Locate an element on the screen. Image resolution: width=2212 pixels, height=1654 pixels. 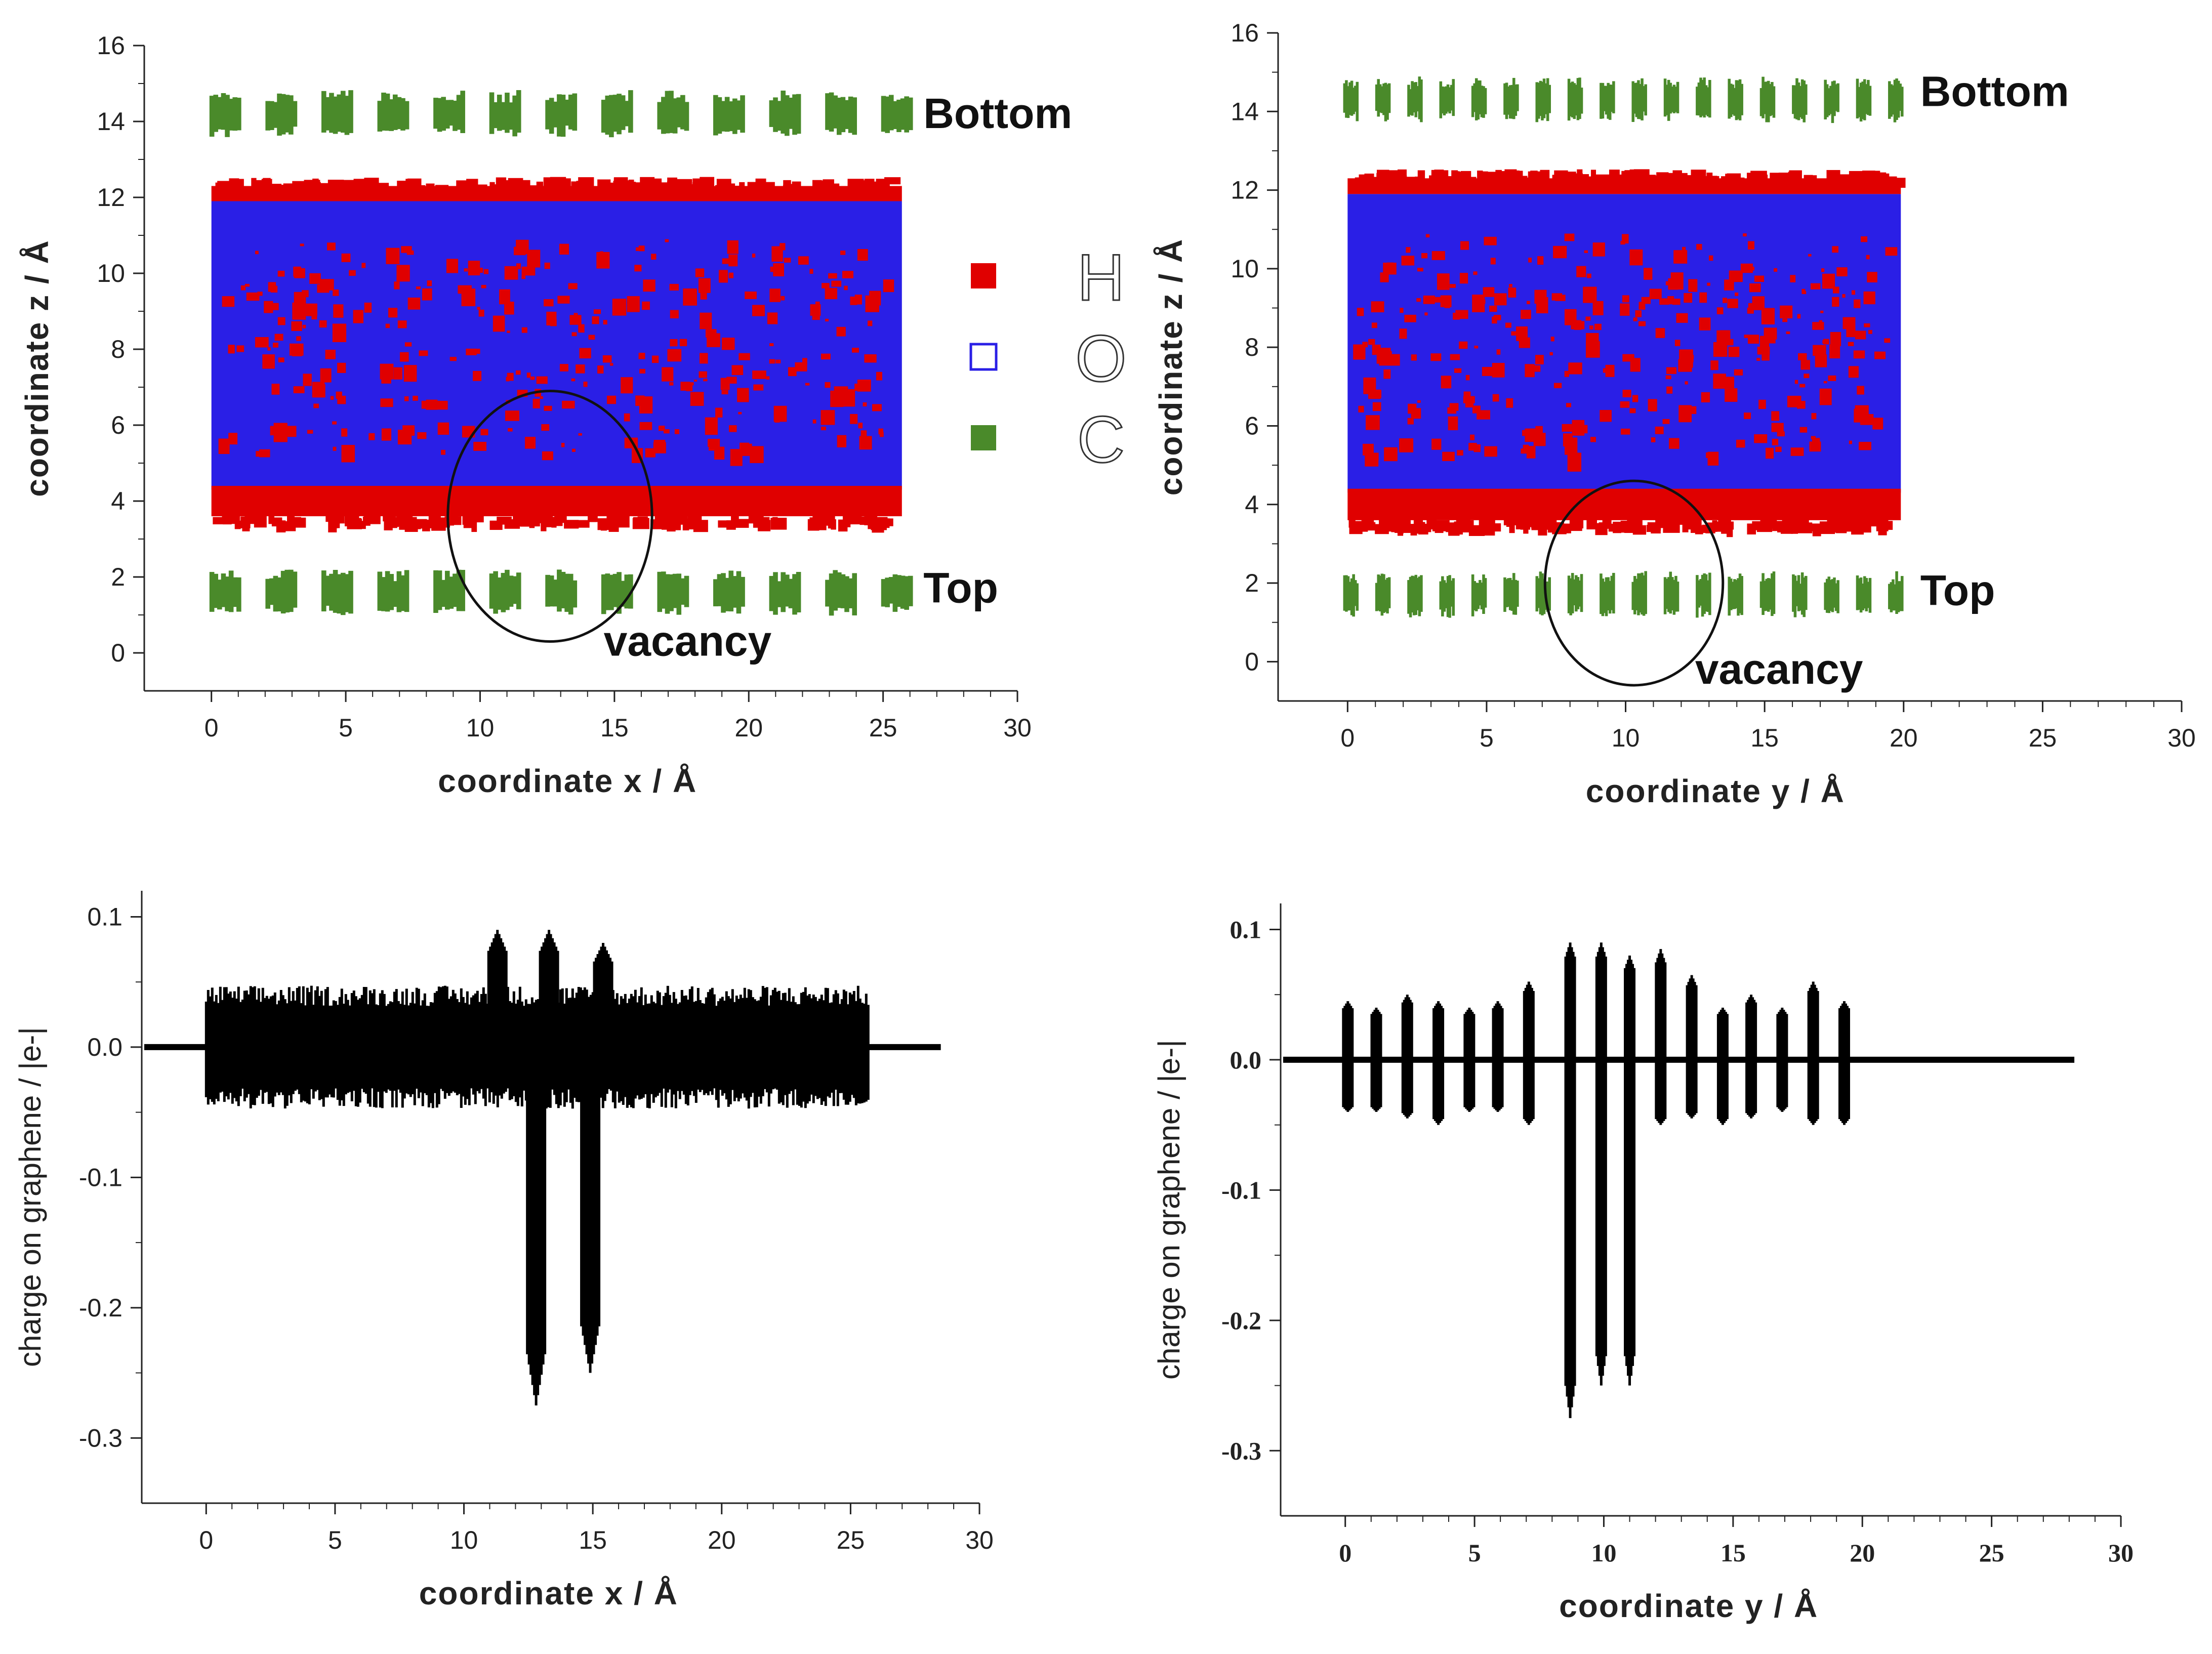
y-axis-title: coordinate z / Å is located at coordinates (37, 368).